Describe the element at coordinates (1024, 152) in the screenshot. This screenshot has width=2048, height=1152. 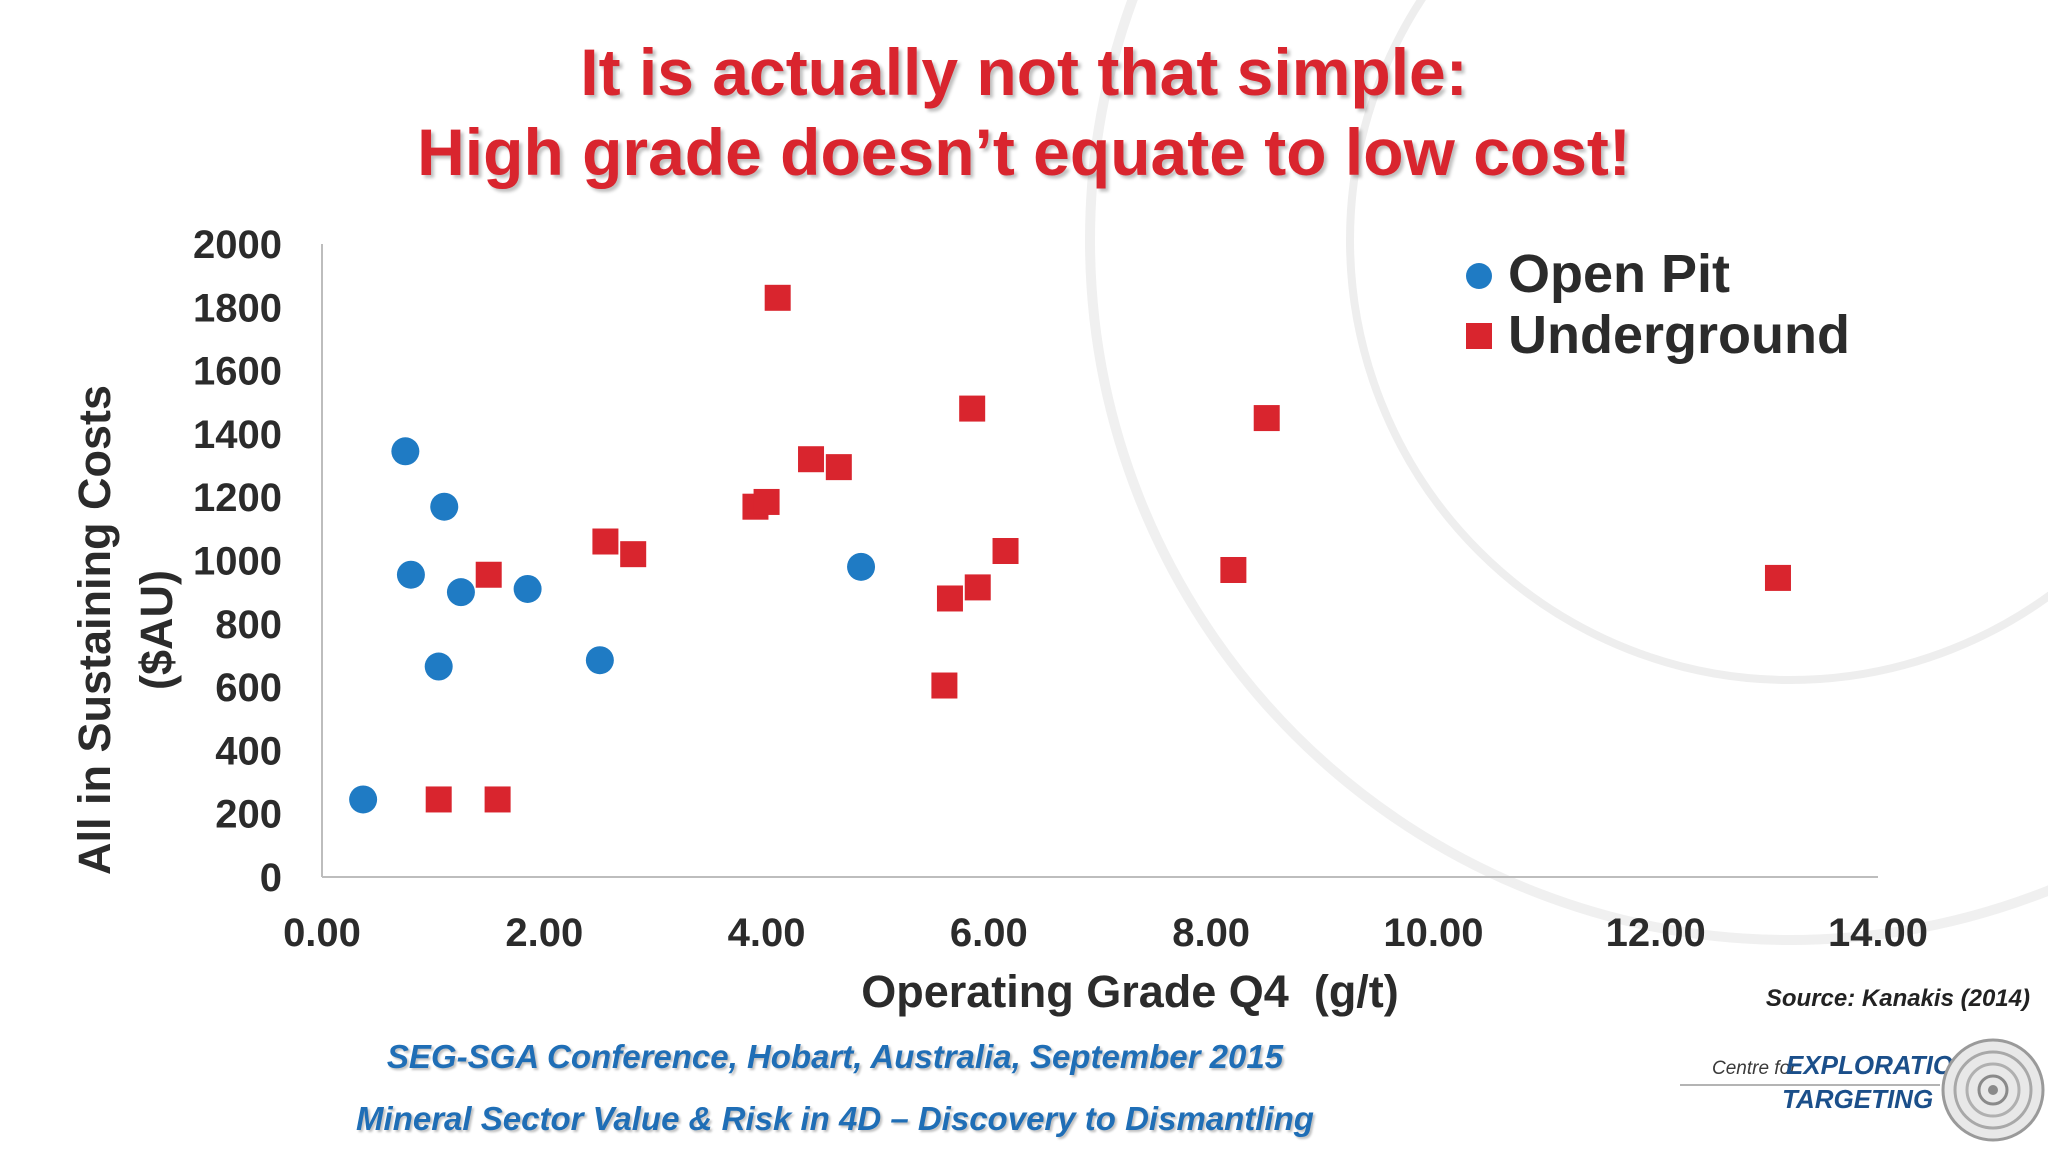
I see `slide-title-line-2: High grade doesn’t equate to low cost!` at that location.